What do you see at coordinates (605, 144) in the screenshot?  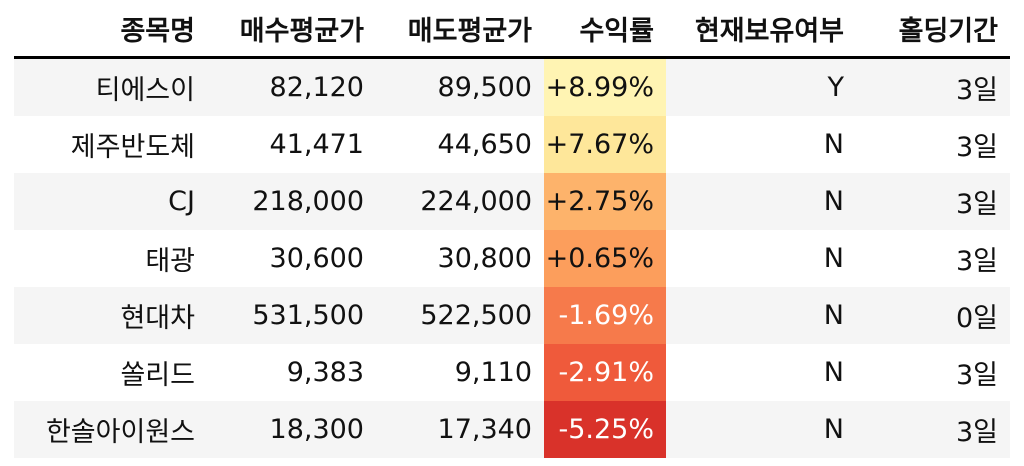 I see `return-rate-cell: +7.67%` at bounding box center [605, 144].